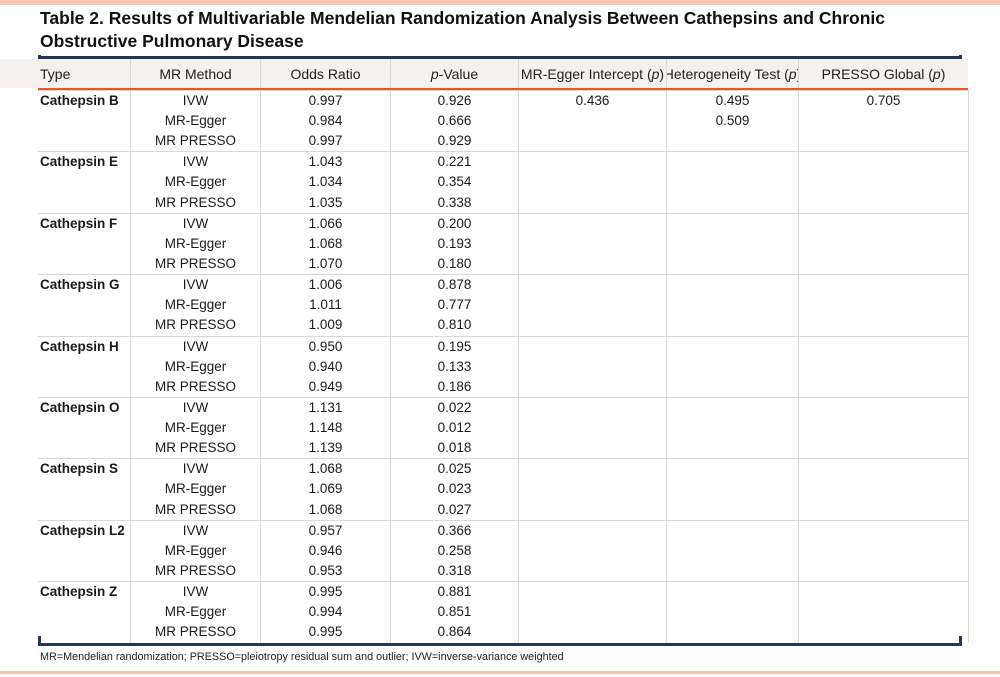 The width and height of the screenshot is (1000, 677). I want to click on p-value: 0.186, so click(454, 386).